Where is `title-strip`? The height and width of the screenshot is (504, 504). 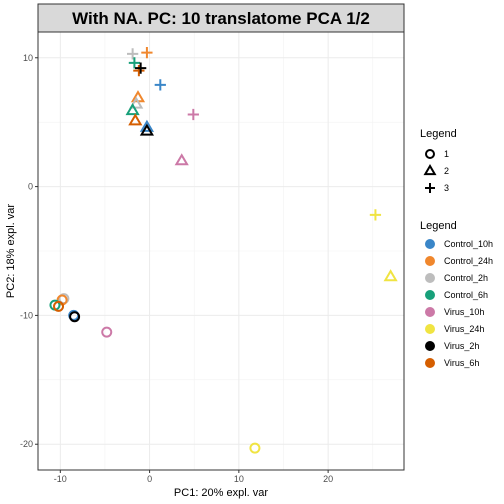
title-strip is located at coordinates (221, 18).